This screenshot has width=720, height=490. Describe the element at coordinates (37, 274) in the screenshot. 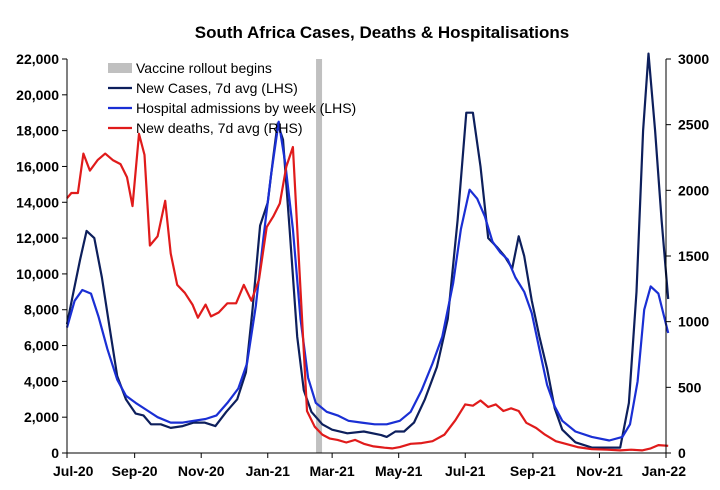

I see `y-left-tick-label: 10,000` at that location.